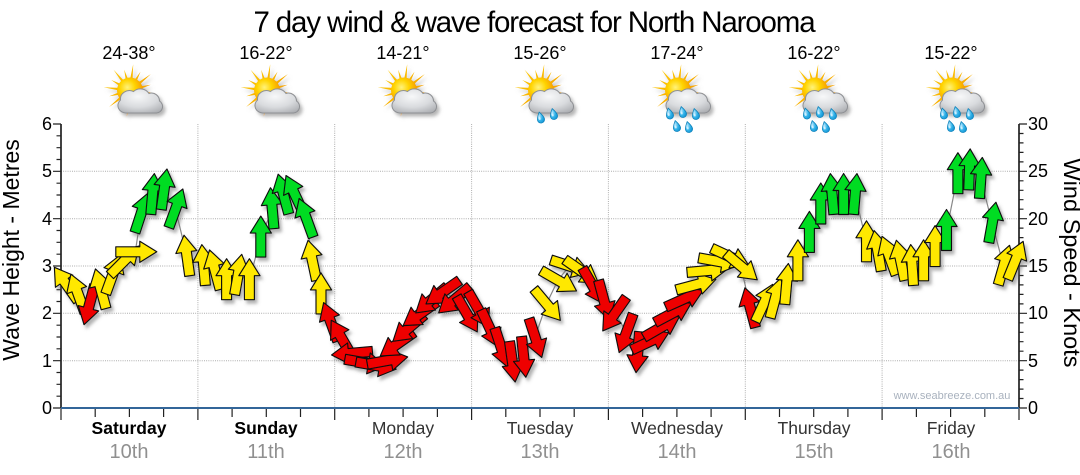 The image size is (1080, 475). What do you see at coordinates (129, 428) in the screenshot?
I see `svg-text: Saturday` at bounding box center [129, 428].